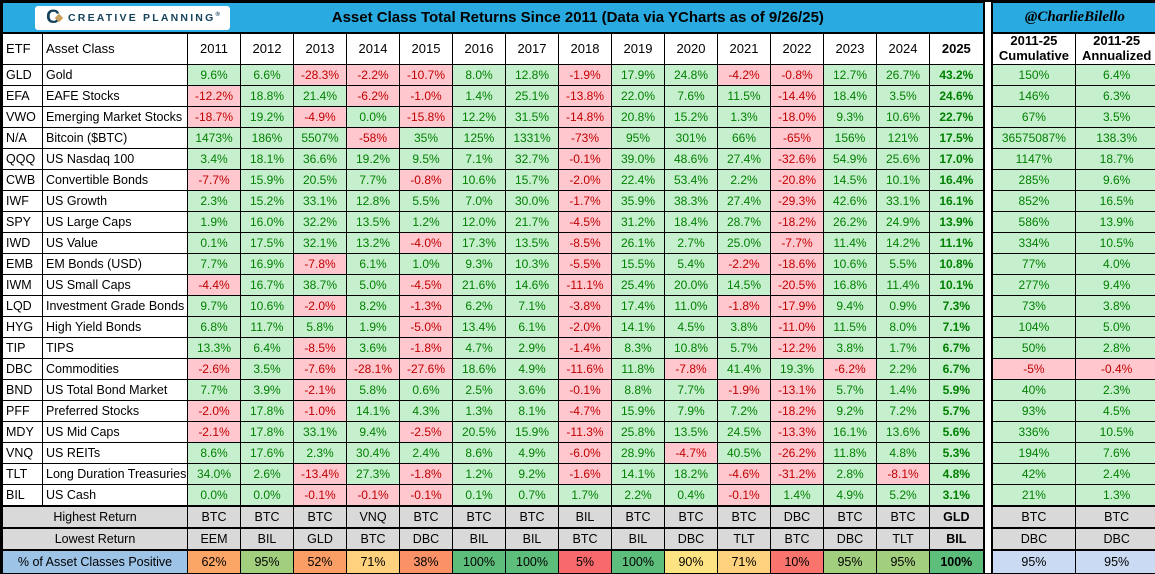  What do you see at coordinates (479, 562) in the screenshot?
I see `pct-positive-cell-2016: 100%` at bounding box center [479, 562].